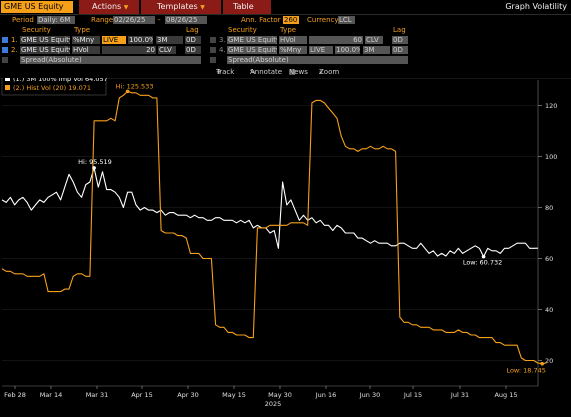  I want to click on x-tick-label: Apr 30, so click(188, 395).